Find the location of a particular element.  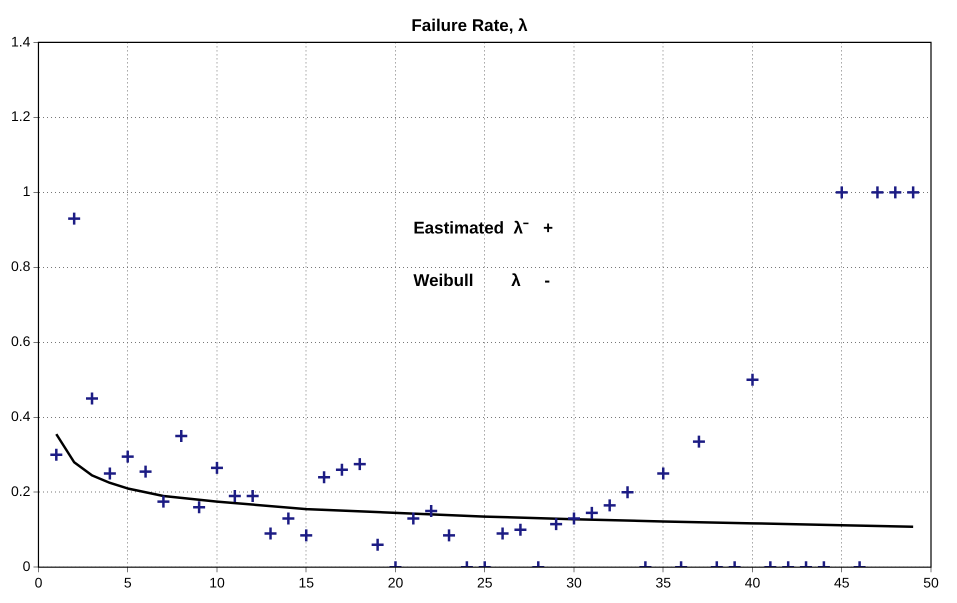

annotation: Weibull λ - is located at coordinates (481, 280).